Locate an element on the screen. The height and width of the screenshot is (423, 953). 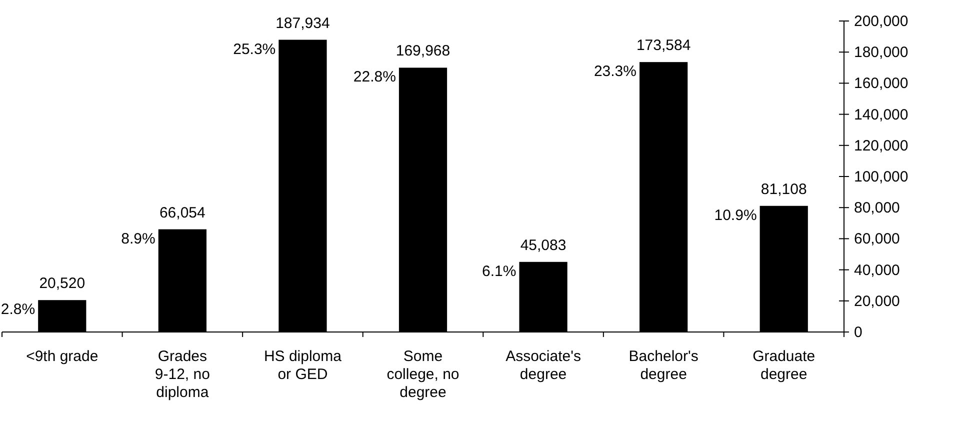
y-tick-label: 180,000 is located at coordinates (881, 53).